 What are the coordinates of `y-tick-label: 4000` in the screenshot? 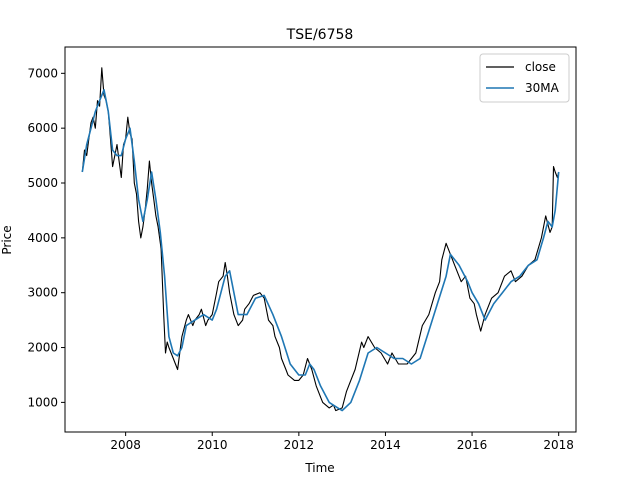 It's located at (42, 238).